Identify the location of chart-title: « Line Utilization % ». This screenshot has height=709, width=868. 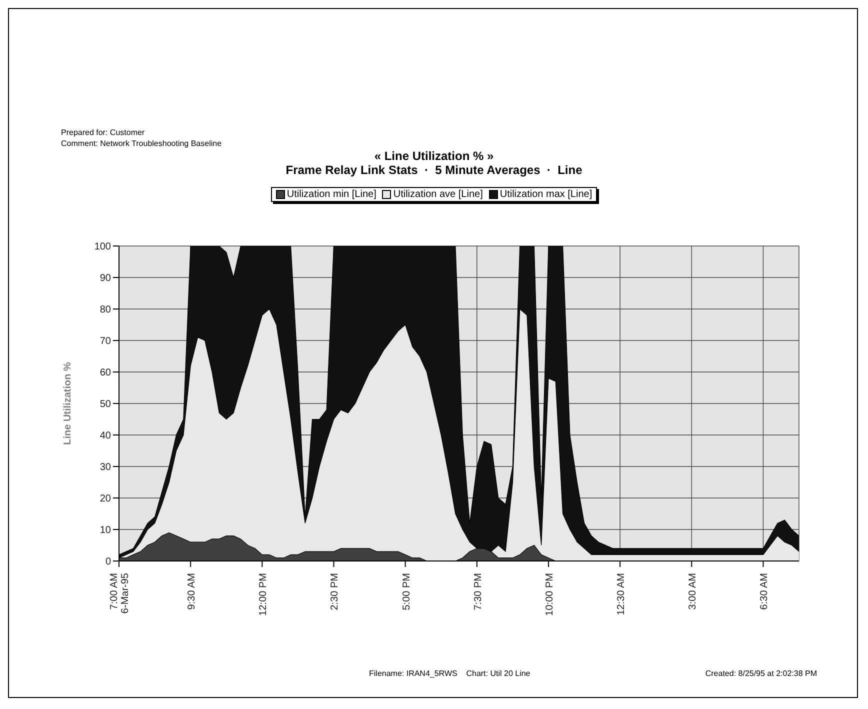
(434, 156).